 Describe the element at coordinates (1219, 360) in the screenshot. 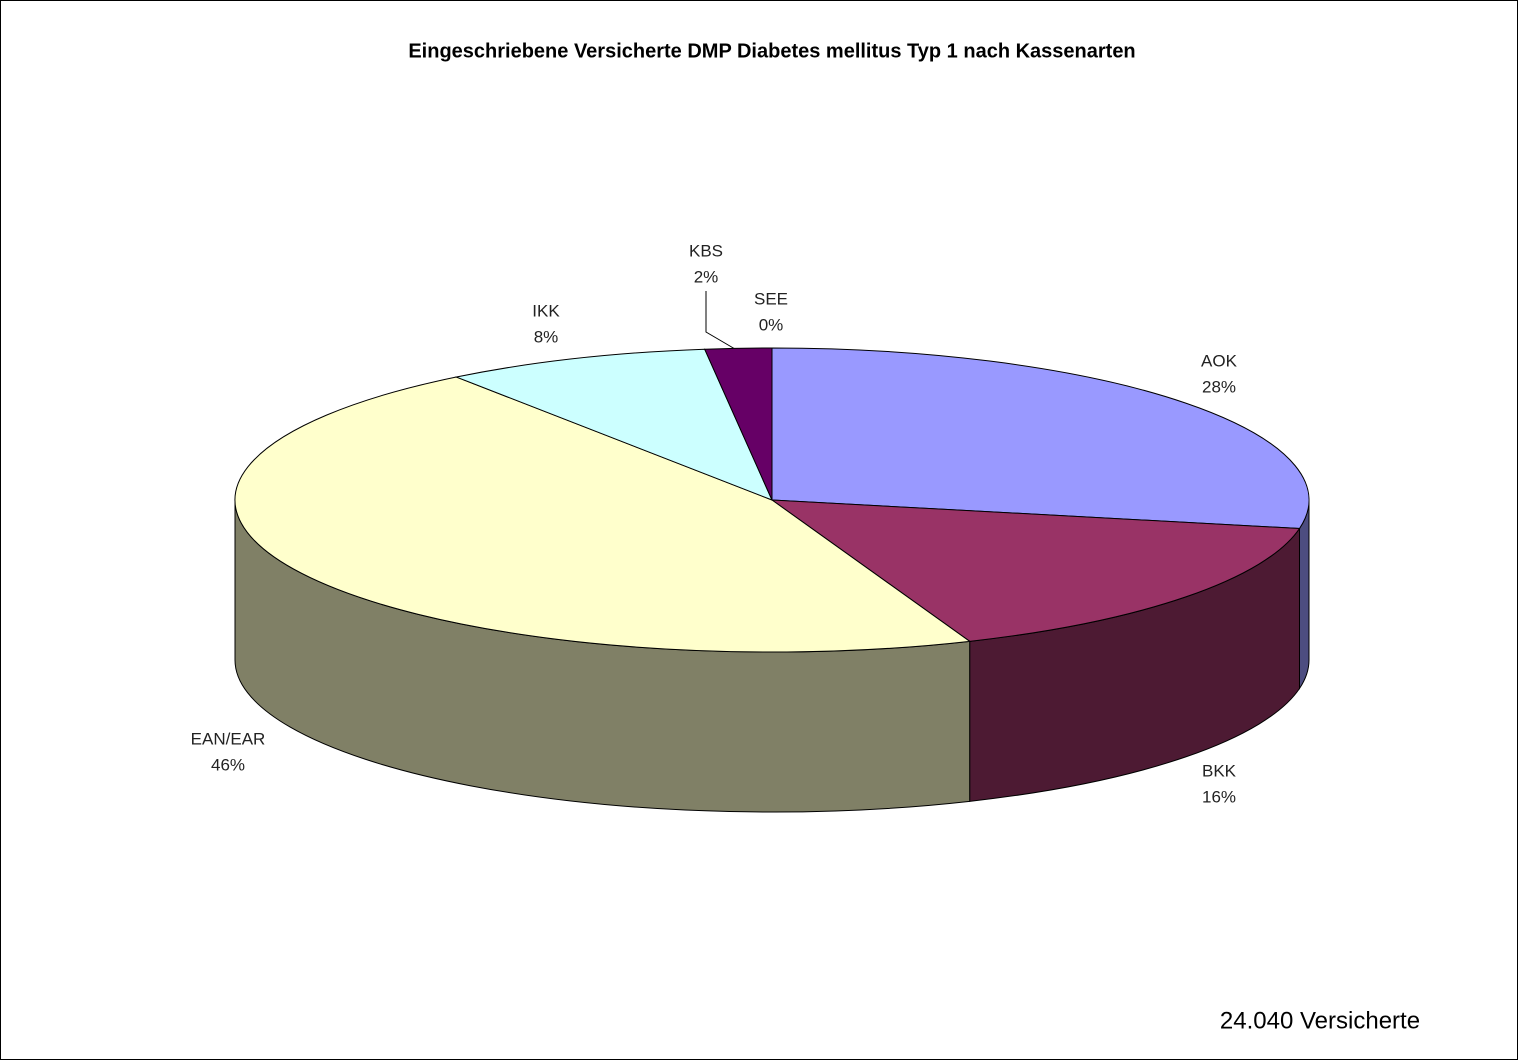

I see `slice-label: AOK` at that location.